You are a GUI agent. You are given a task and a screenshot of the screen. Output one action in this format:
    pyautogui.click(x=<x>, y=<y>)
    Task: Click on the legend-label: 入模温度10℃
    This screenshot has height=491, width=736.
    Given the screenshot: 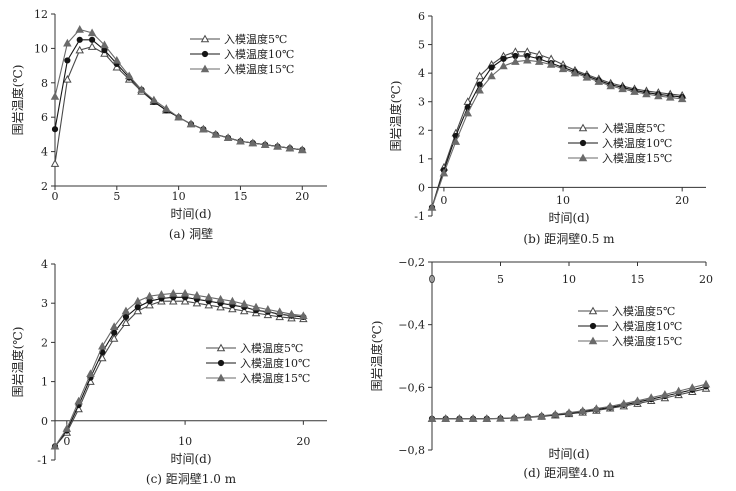 What is the action you would take?
    pyautogui.click(x=637, y=143)
    